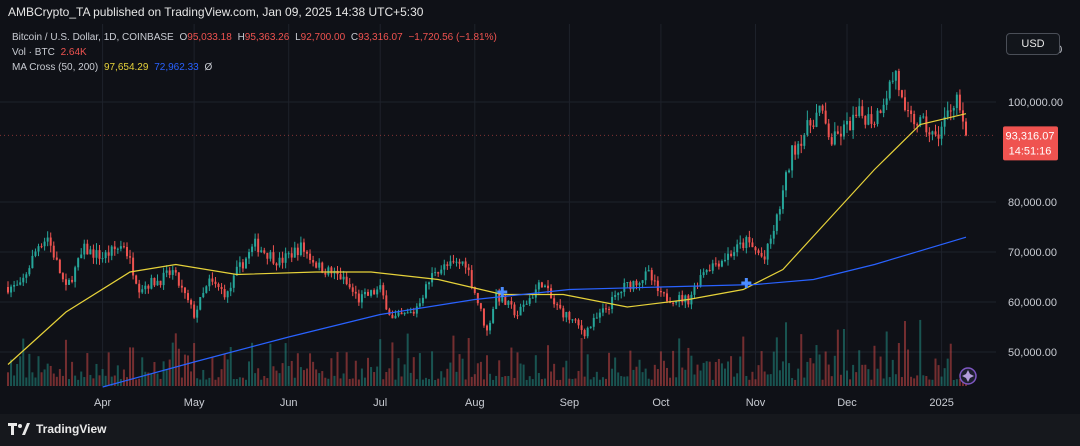  I want to click on low-value: 92,700.00, so click(323, 37).